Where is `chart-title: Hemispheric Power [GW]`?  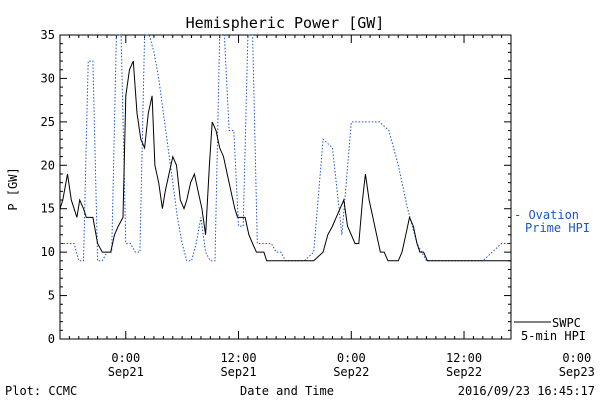 chart-title: Hemispheric Power [GW] is located at coordinates (285, 23).